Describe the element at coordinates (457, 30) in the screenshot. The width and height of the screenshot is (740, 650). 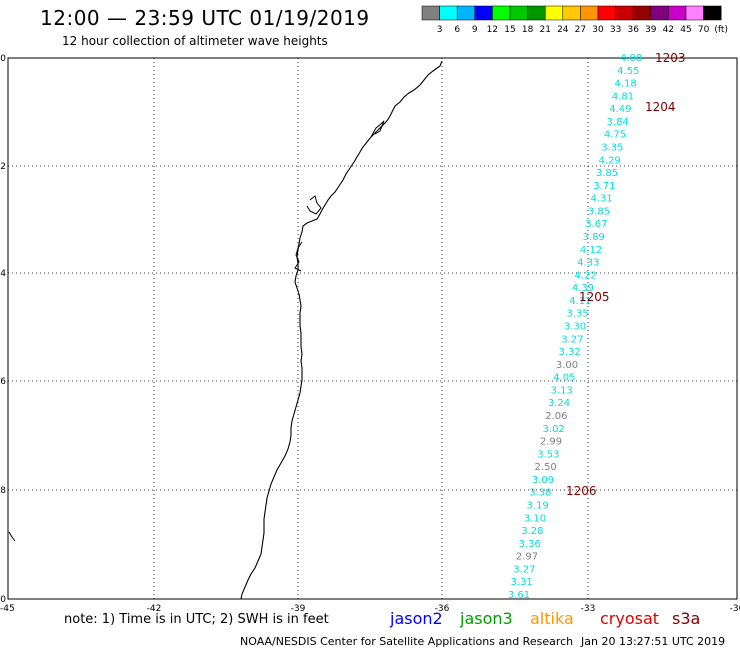
I see `legend-label: 6` at that location.